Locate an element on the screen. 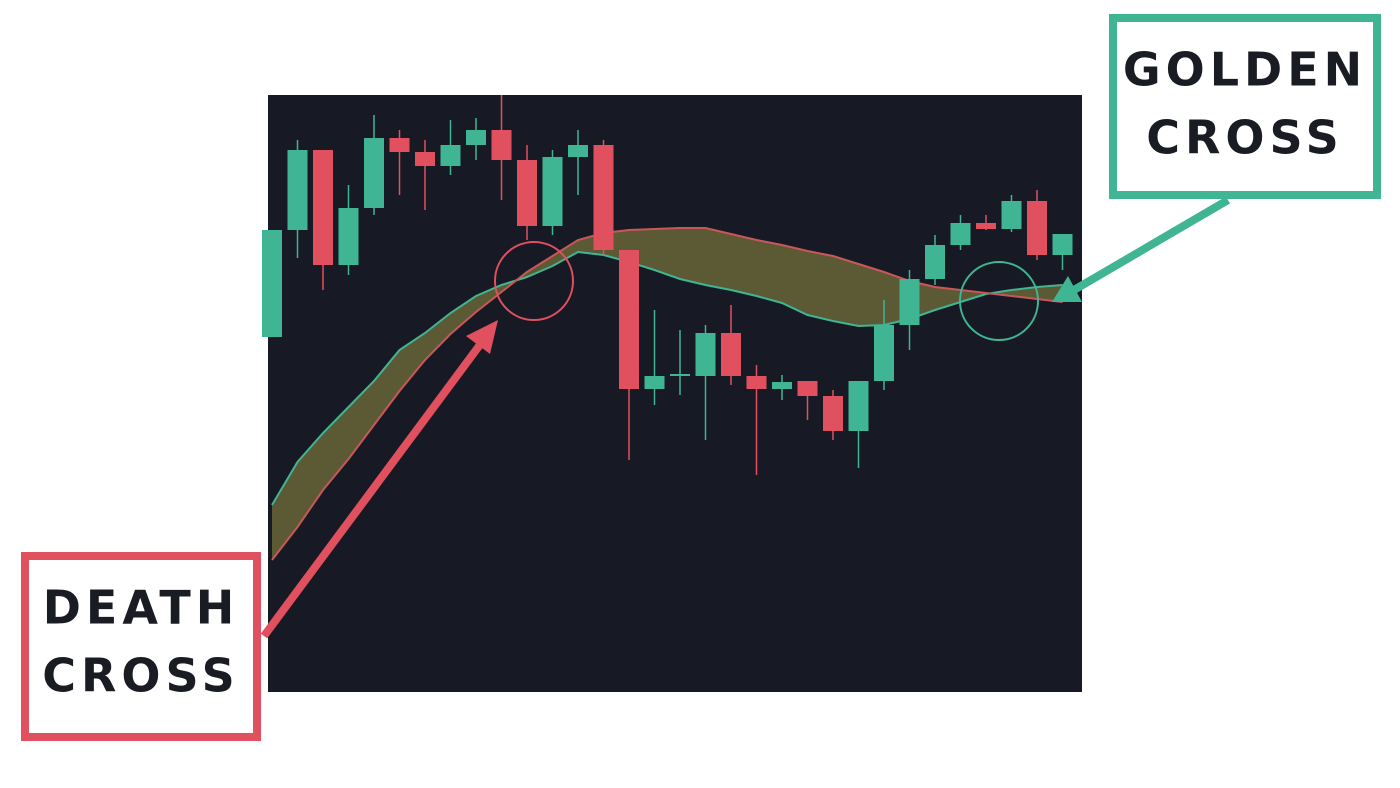 This screenshot has height=788, width=1400. death-cross-box is located at coordinates (141, 646).